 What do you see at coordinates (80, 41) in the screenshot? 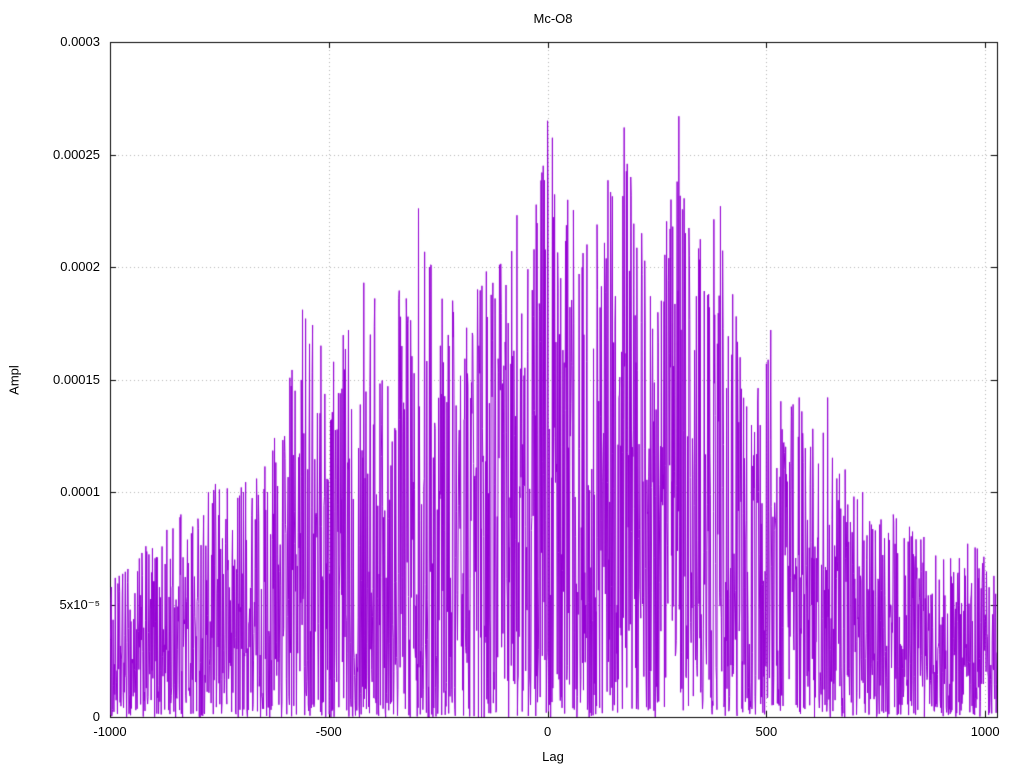
I see `y-tick-label: 0.0003` at bounding box center [80, 41].